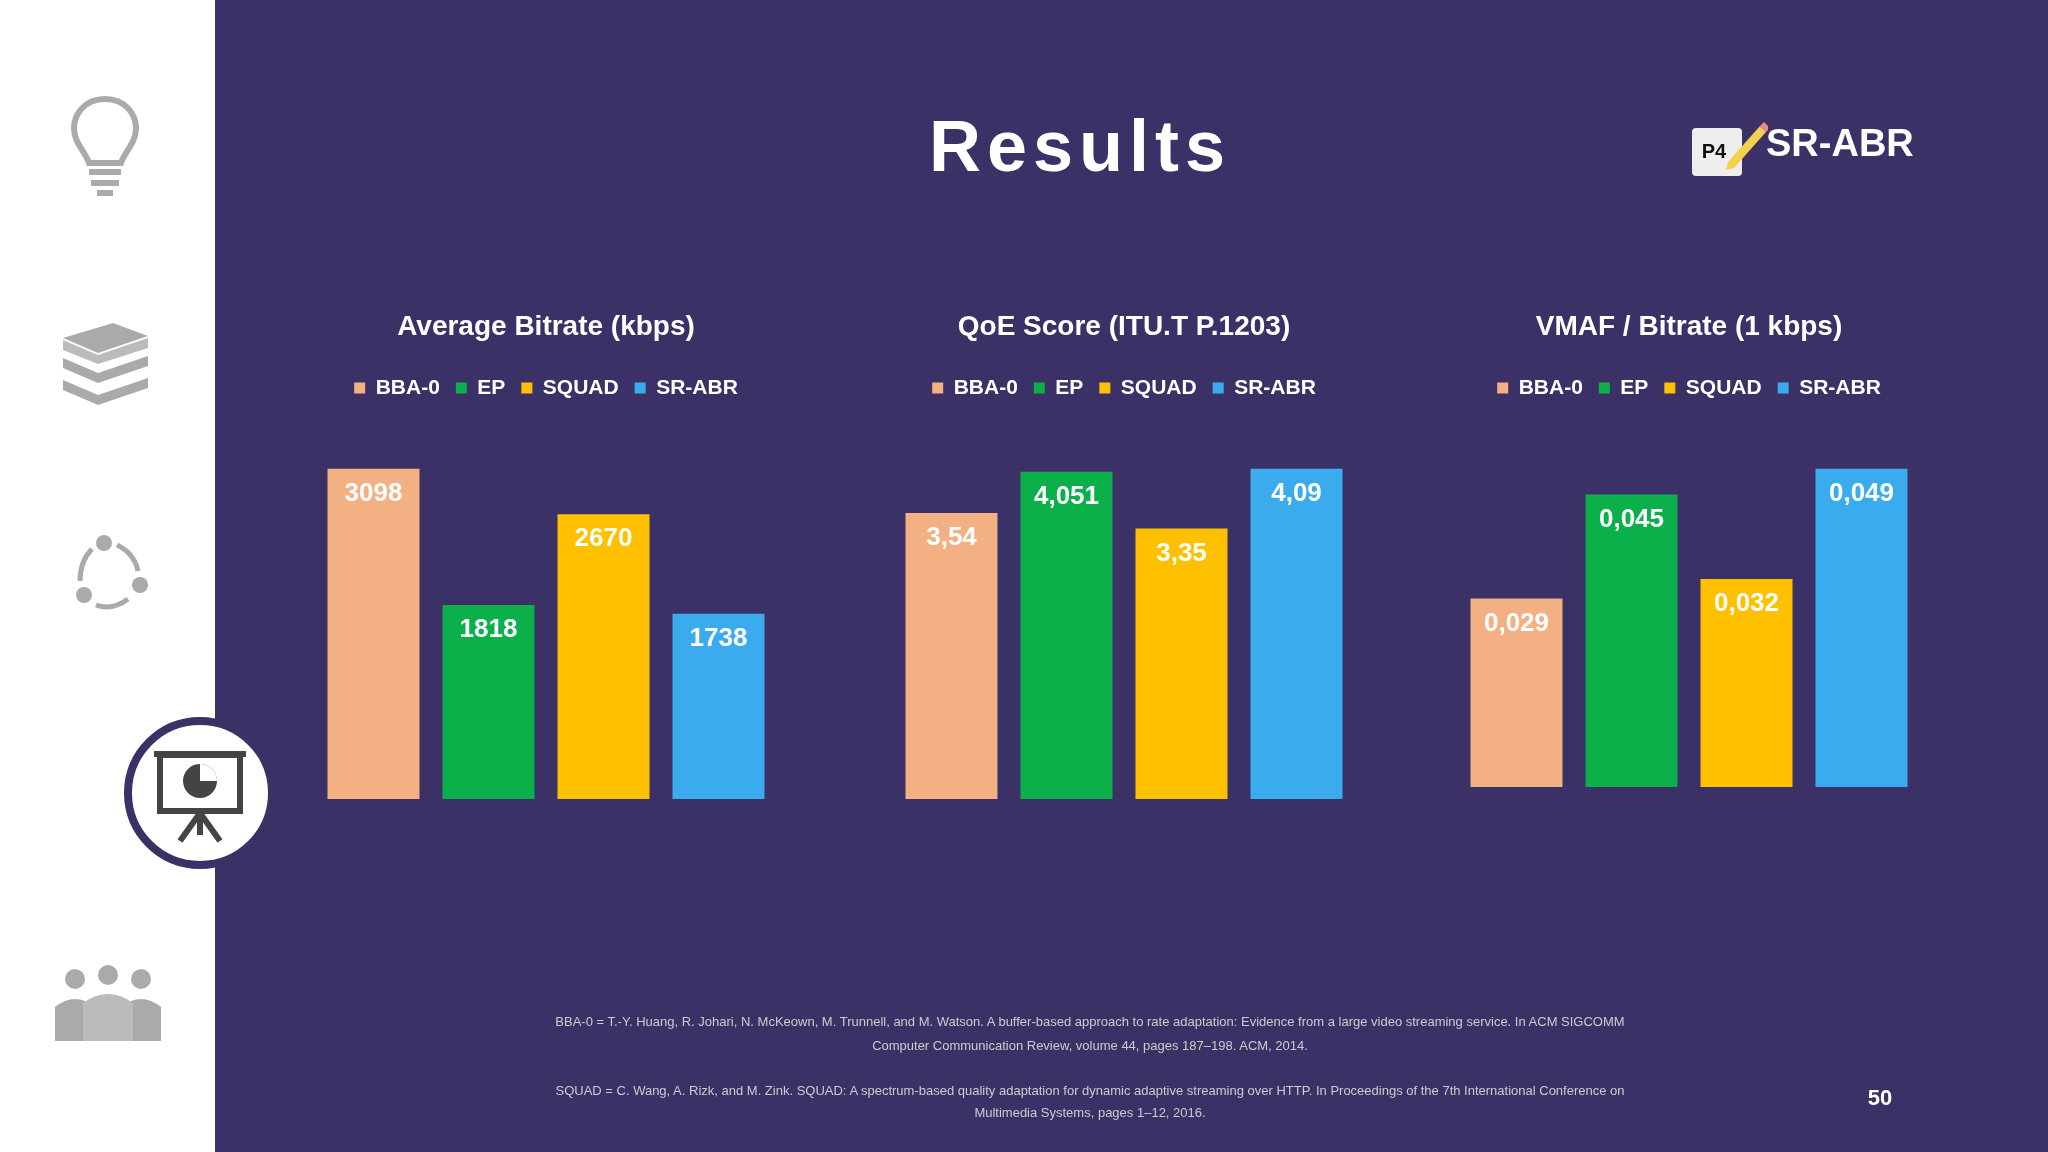 Image resolution: width=2048 pixels, height=1152 pixels. I want to click on chart-title: VMAF / Bitrate (1 kbps), so click(1689, 325).